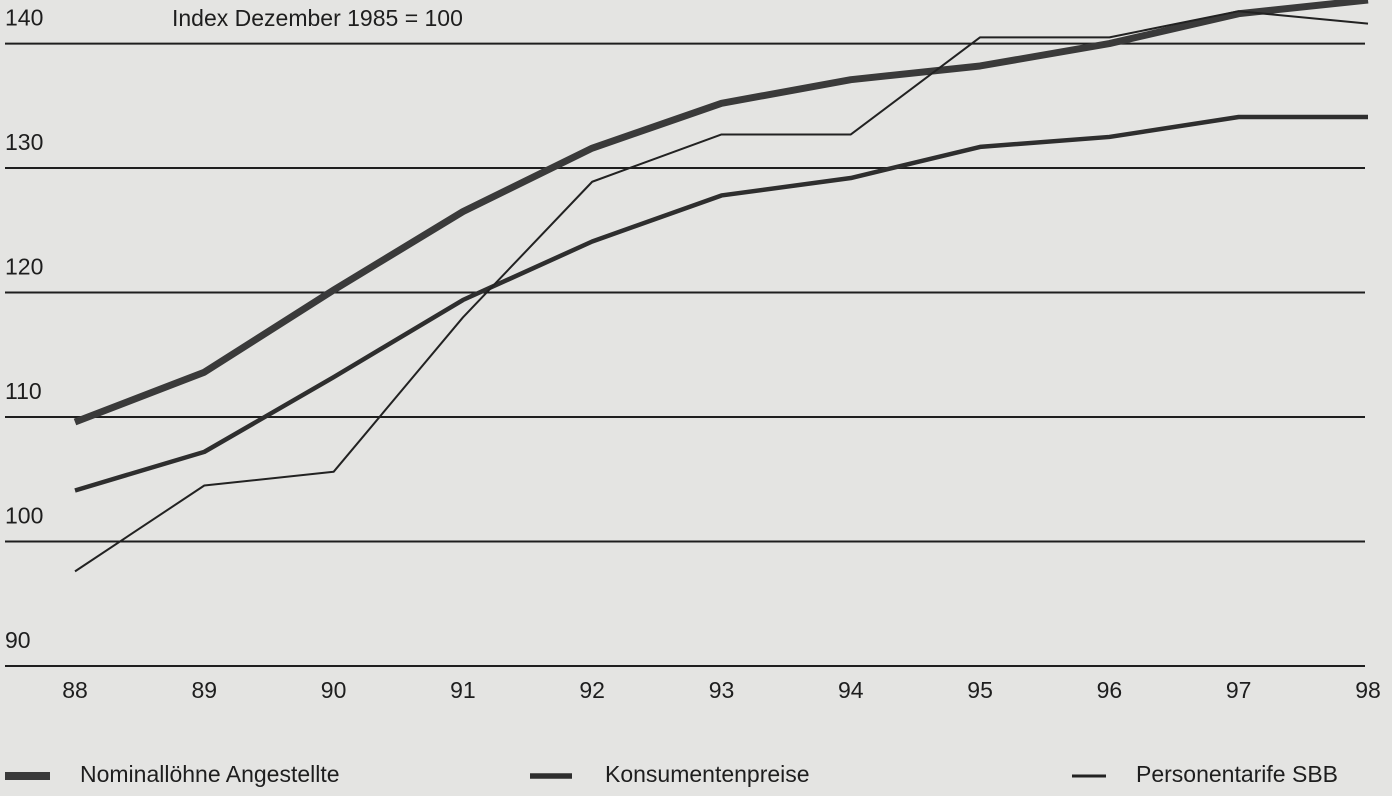 The height and width of the screenshot is (796, 1392). I want to click on x-tick-label: 90, so click(334, 690).